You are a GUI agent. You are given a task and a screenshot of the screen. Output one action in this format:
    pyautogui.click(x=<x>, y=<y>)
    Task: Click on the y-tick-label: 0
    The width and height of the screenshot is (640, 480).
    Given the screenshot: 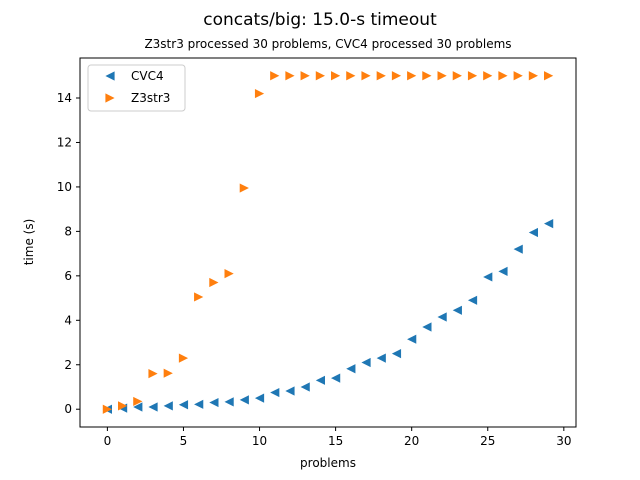 What is the action you would take?
    pyautogui.click(x=68, y=409)
    